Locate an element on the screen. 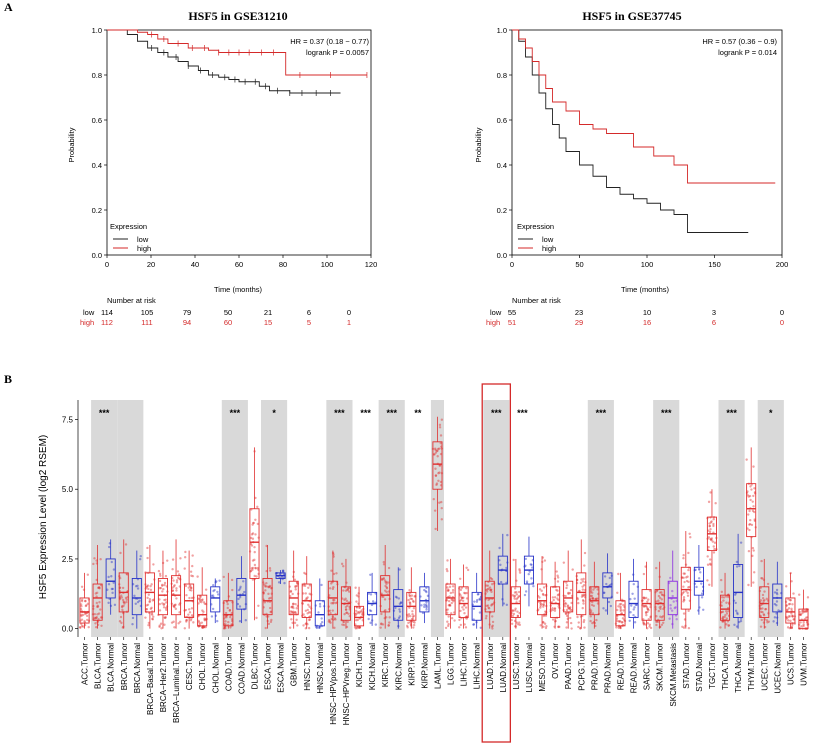  category-label: LUAD.Tumor is located at coordinates (490, 666).